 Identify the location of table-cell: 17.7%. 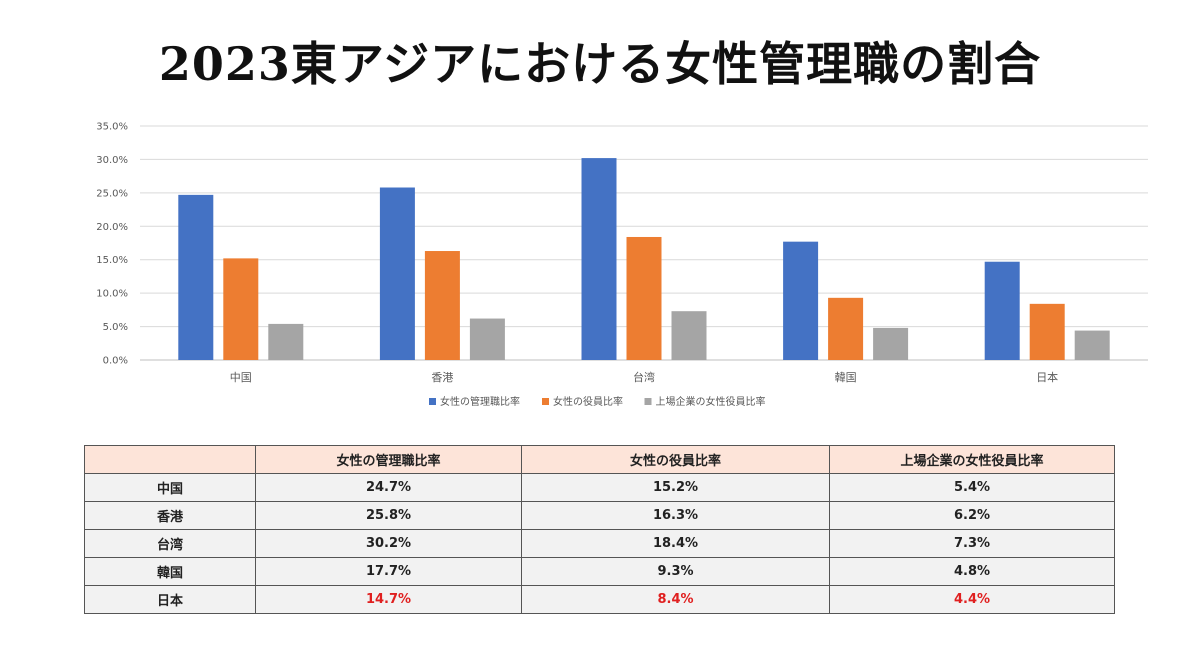
(388, 571).